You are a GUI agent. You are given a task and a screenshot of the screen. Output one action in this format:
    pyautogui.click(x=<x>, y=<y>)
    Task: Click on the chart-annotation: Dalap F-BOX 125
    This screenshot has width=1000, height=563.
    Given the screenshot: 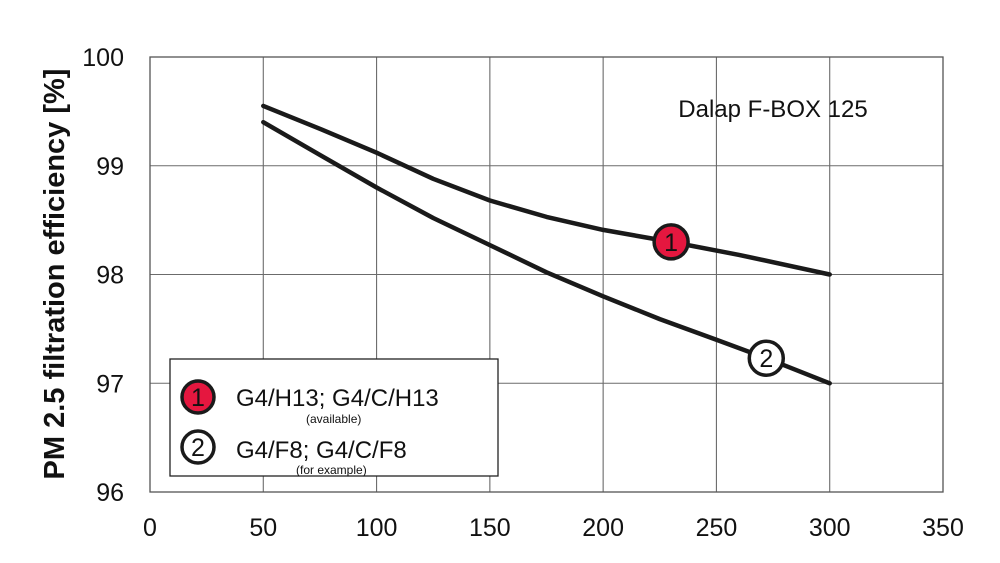 What is the action you would take?
    pyautogui.click(x=772, y=109)
    